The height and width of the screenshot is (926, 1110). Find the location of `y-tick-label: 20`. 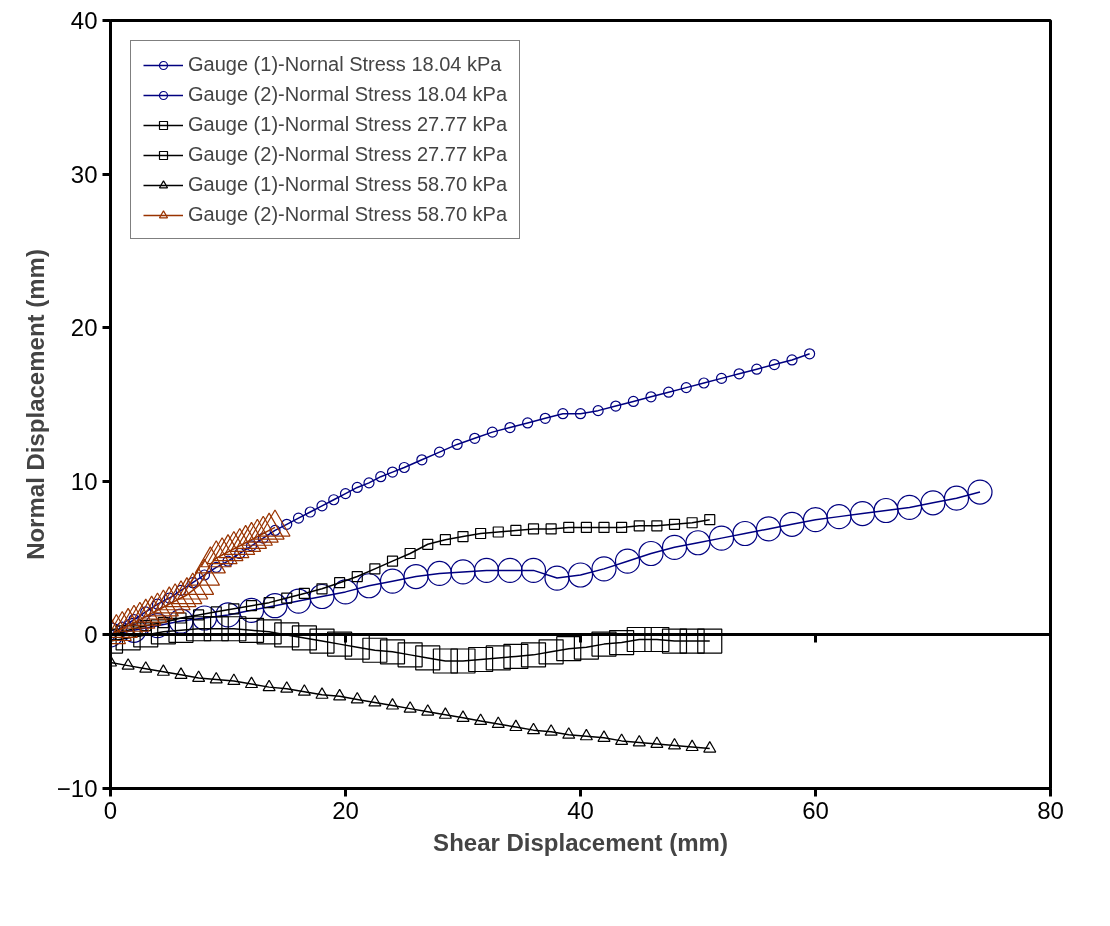

y-tick-label: 20 is located at coordinates (84, 328).